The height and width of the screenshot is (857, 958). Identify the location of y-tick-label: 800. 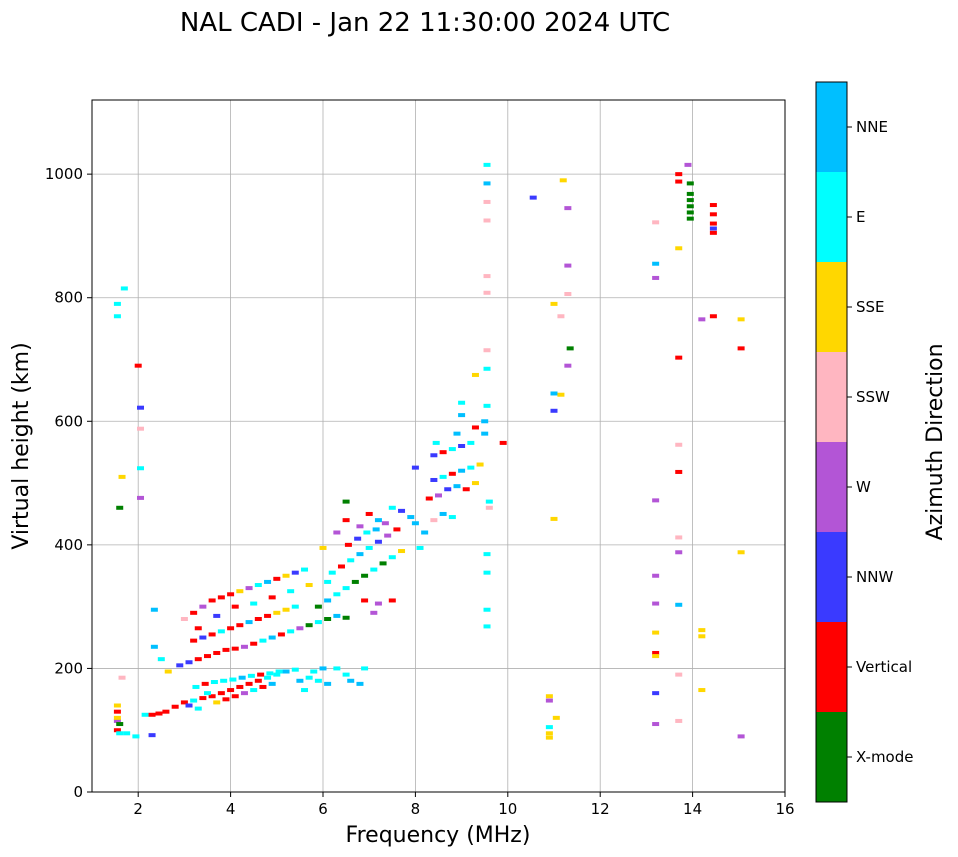
(68, 298).